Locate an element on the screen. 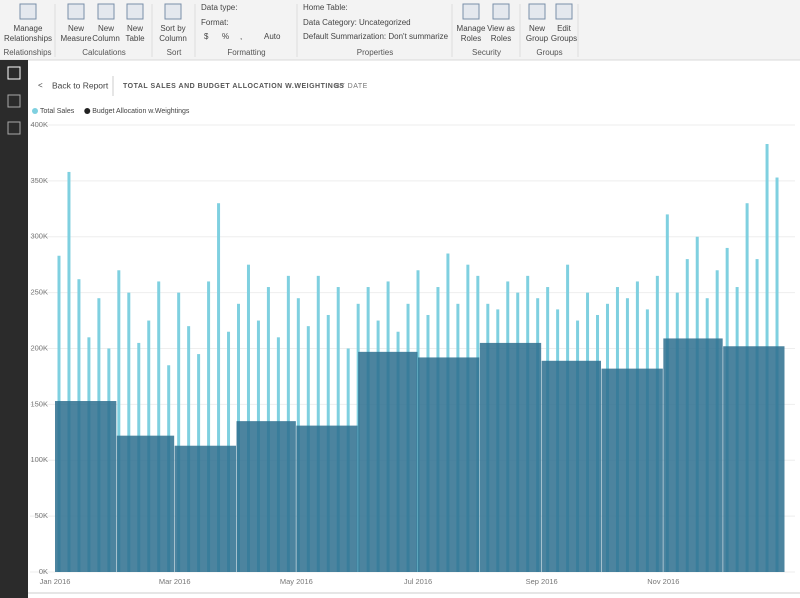  back-arrow: < is located at coordinates (40, 85).